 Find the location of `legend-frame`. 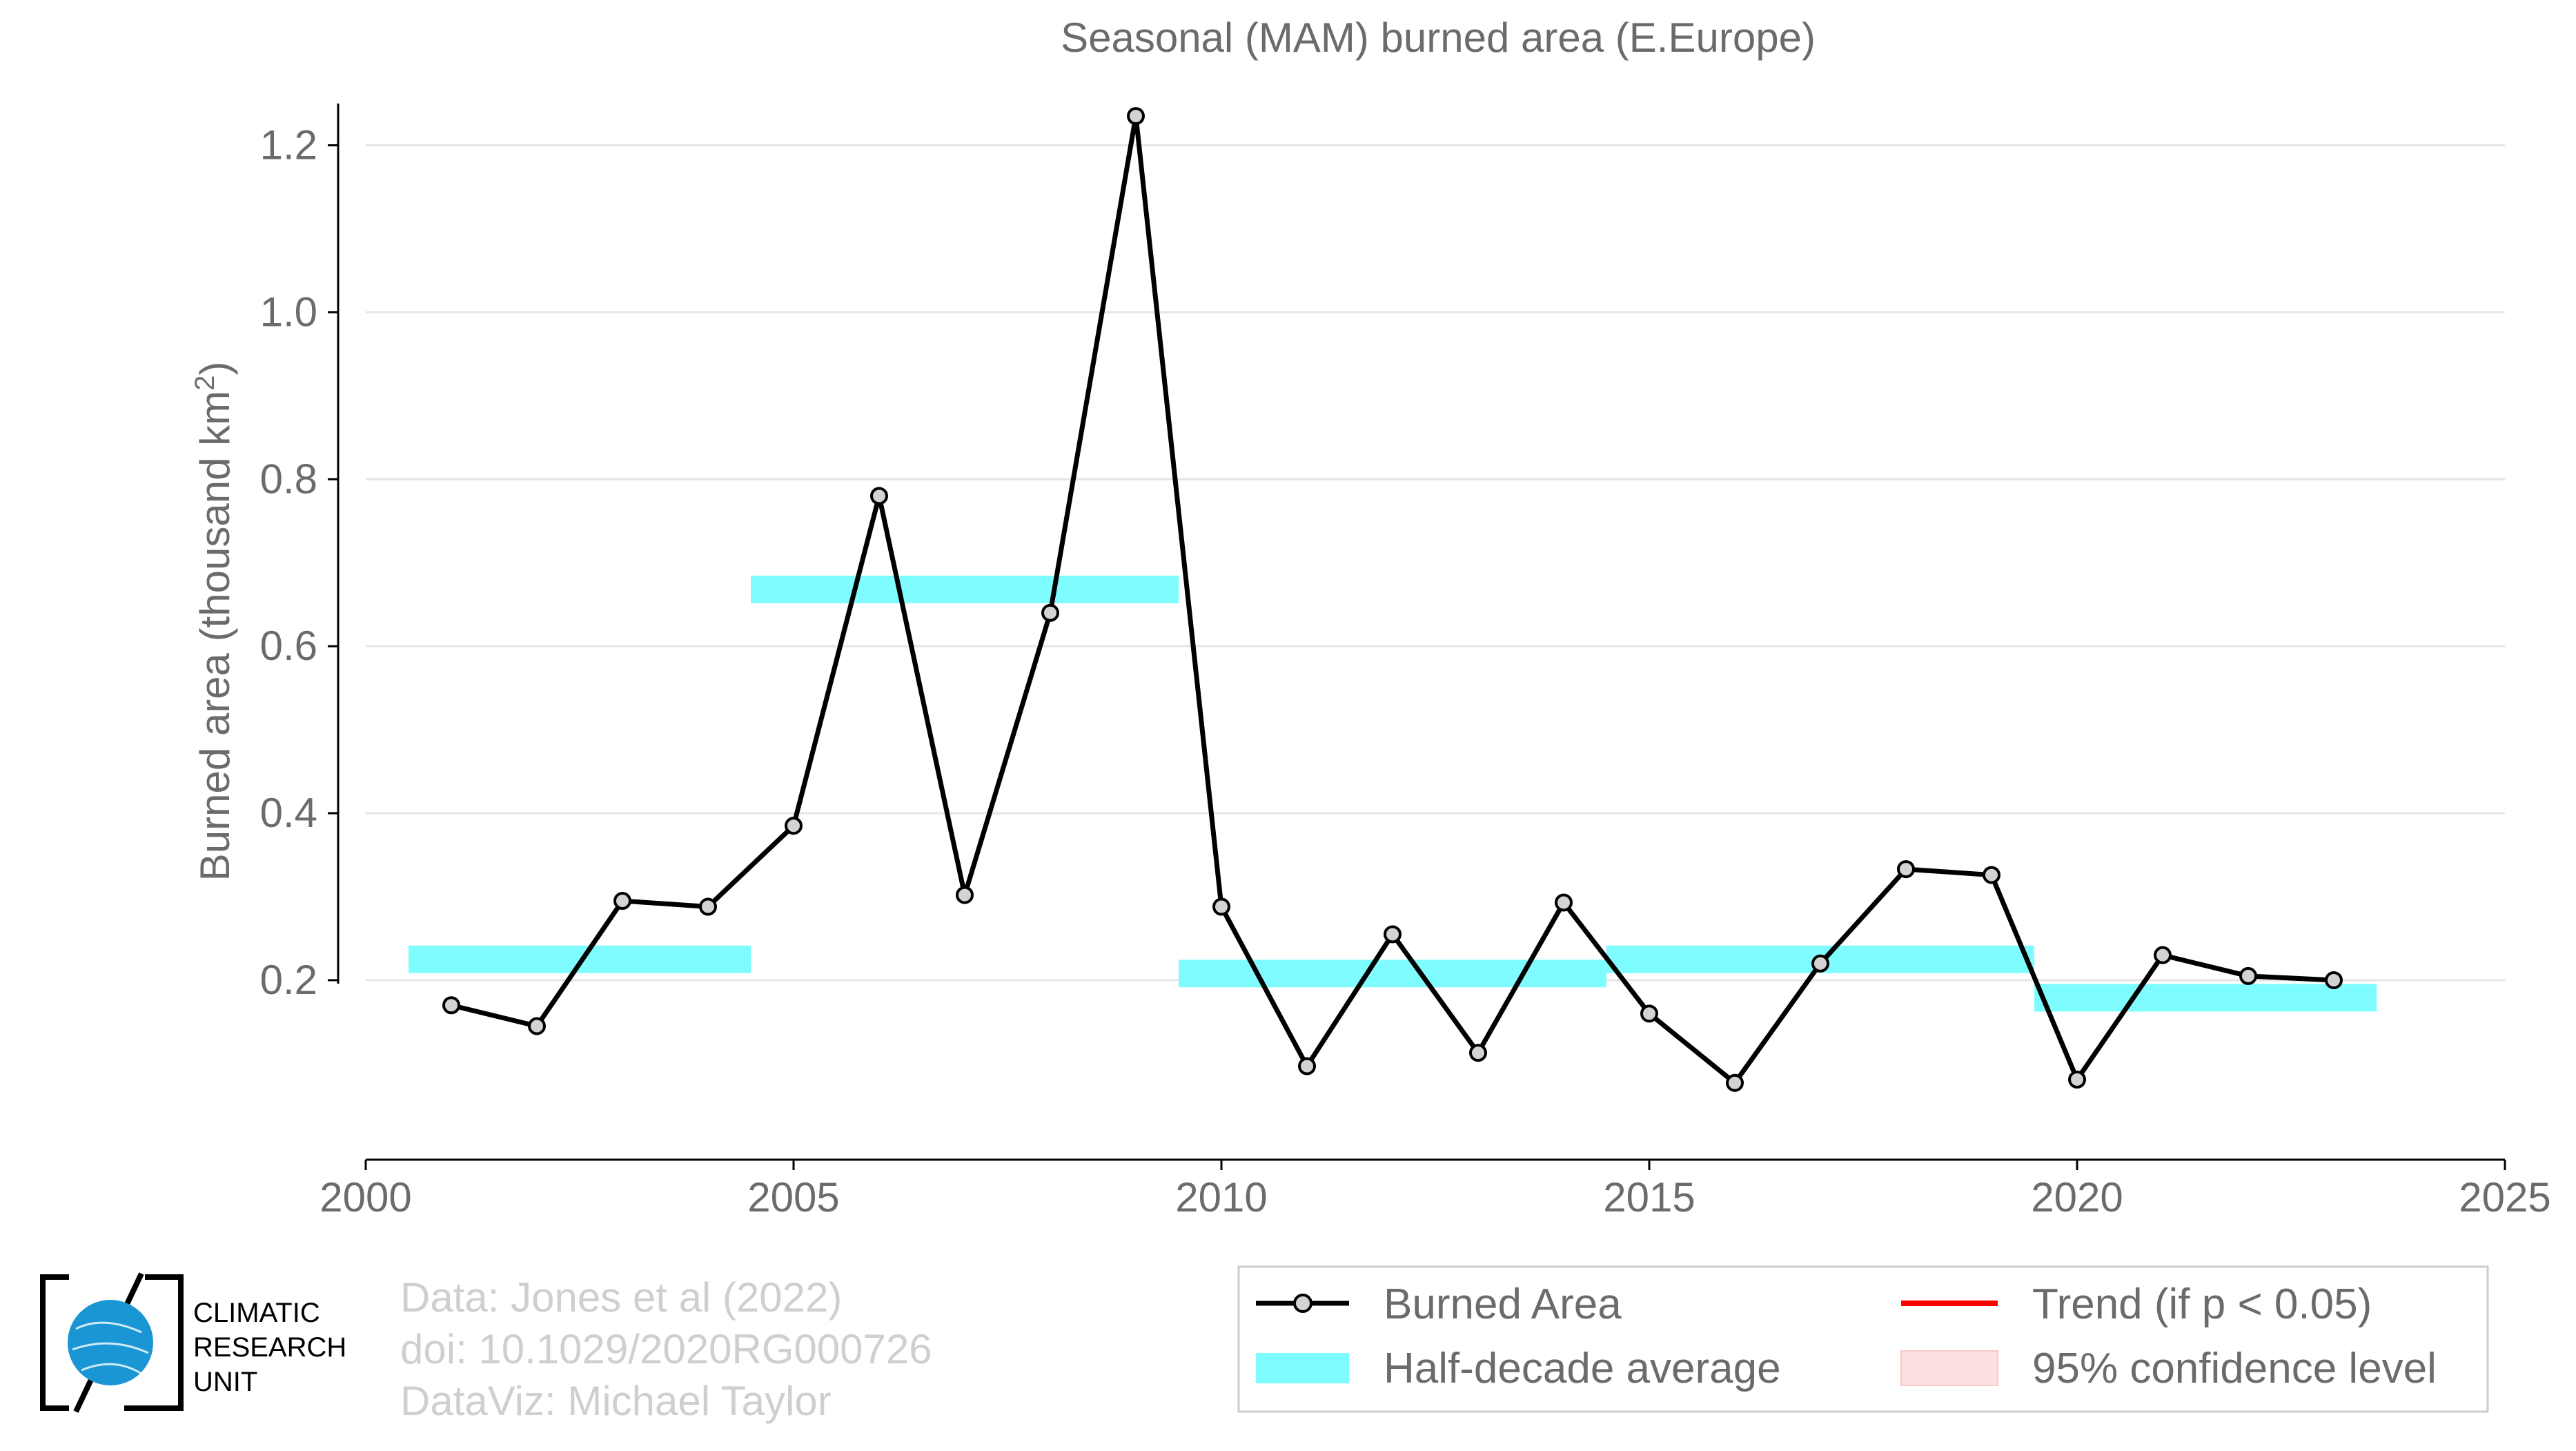

legend-frame is located at coordinates (1863, 1339).